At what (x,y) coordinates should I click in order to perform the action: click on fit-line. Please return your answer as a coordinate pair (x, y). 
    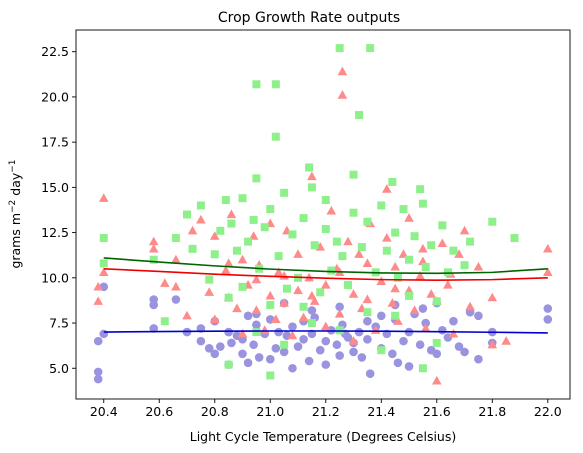
    Looking at the image, I should click on (325, 332).